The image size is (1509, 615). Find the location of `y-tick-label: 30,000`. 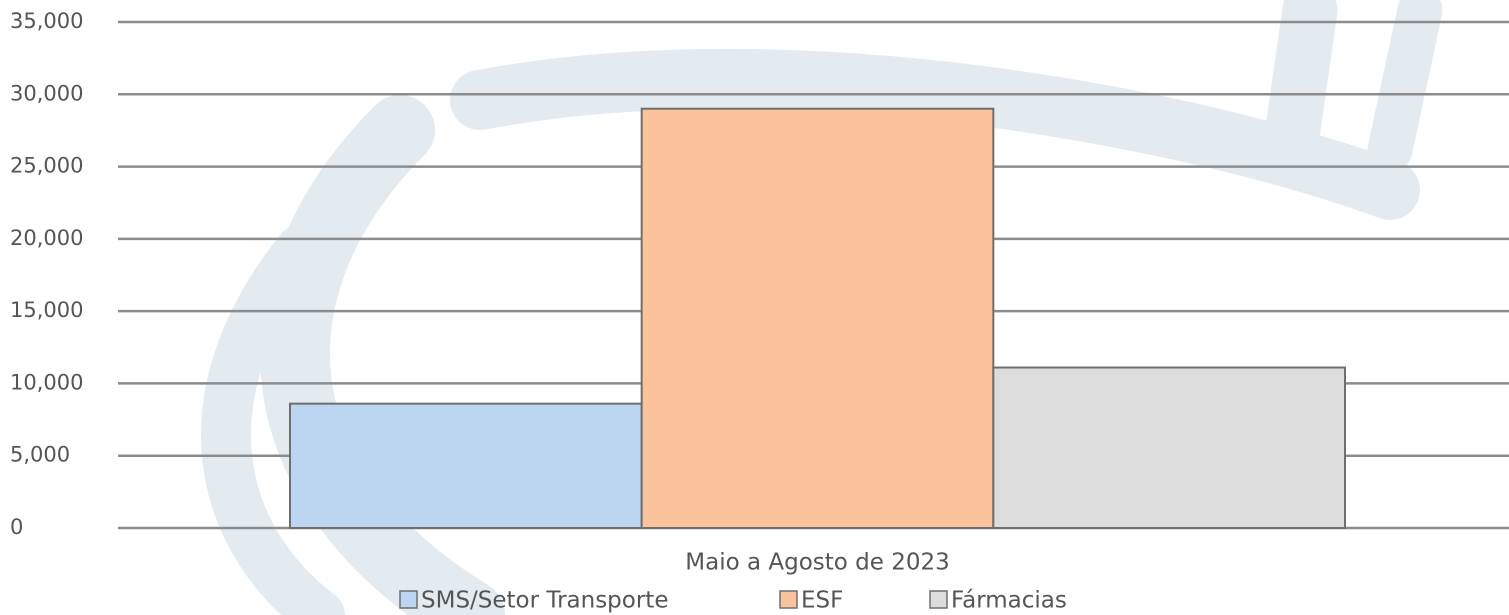

y-tick-label: 30,000 is located at coordinates (46, 93).